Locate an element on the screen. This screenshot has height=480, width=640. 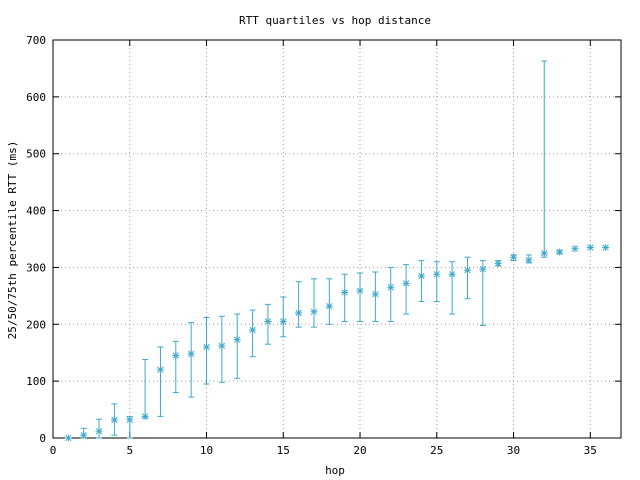
y-tick-label: 0 is located at coordinates (42, 438).